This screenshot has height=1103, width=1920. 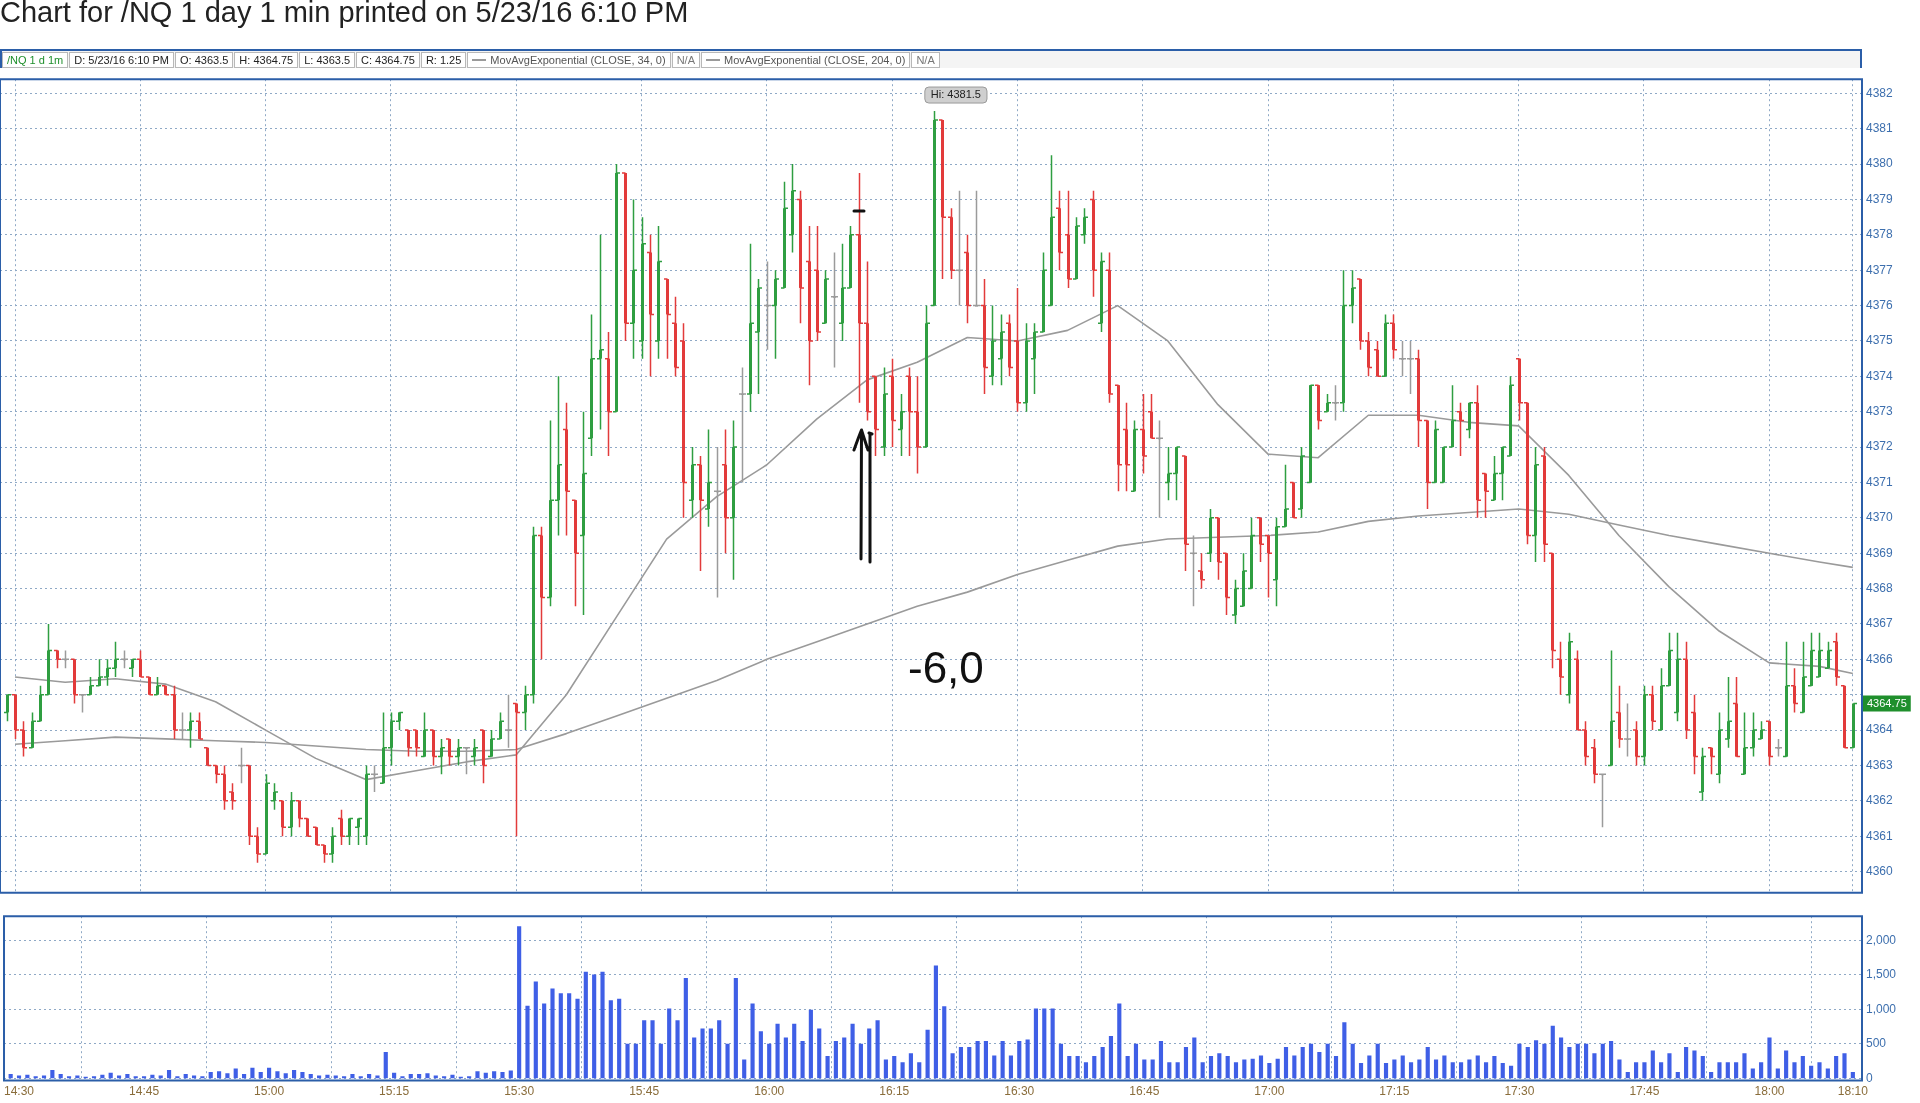 What do you see at coordinates (1880, 481) in the screenshot?
I see `y-tick-label: 4371` at bounding box center [1880, 481].